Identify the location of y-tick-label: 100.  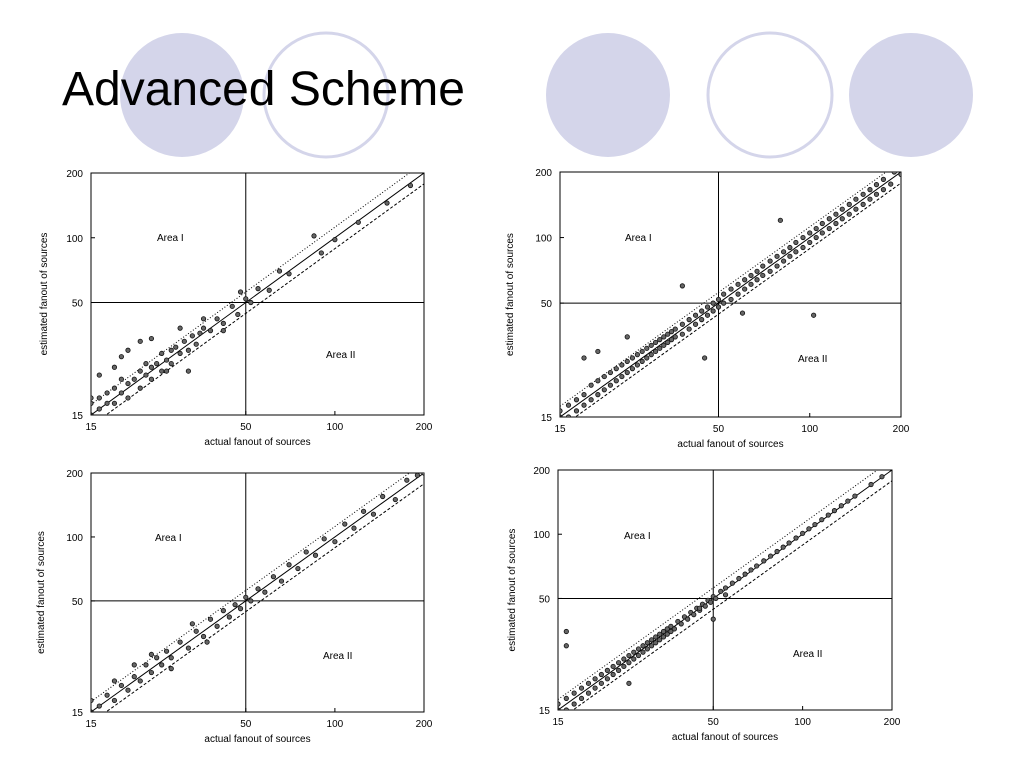
(541, 535).